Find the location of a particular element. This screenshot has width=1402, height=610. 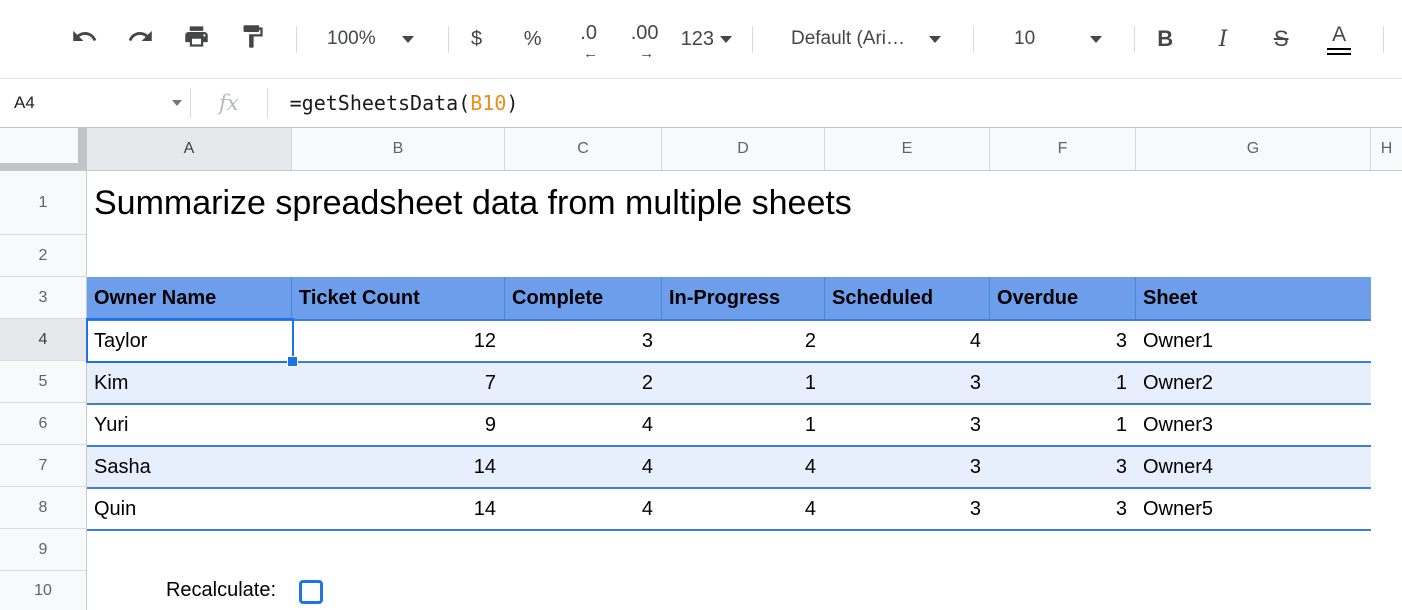

column-header-H: H is located at coordinates (1386, 148).